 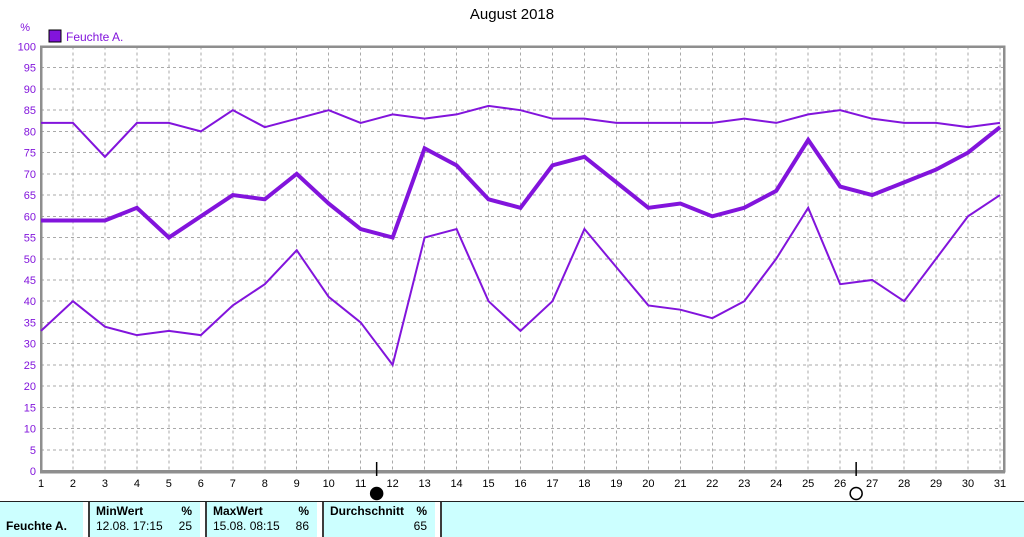 What do you see at coordinates (30, 387) in the screenshot?
I see `y-tick-label: 20` at bounding box center [30, 387].